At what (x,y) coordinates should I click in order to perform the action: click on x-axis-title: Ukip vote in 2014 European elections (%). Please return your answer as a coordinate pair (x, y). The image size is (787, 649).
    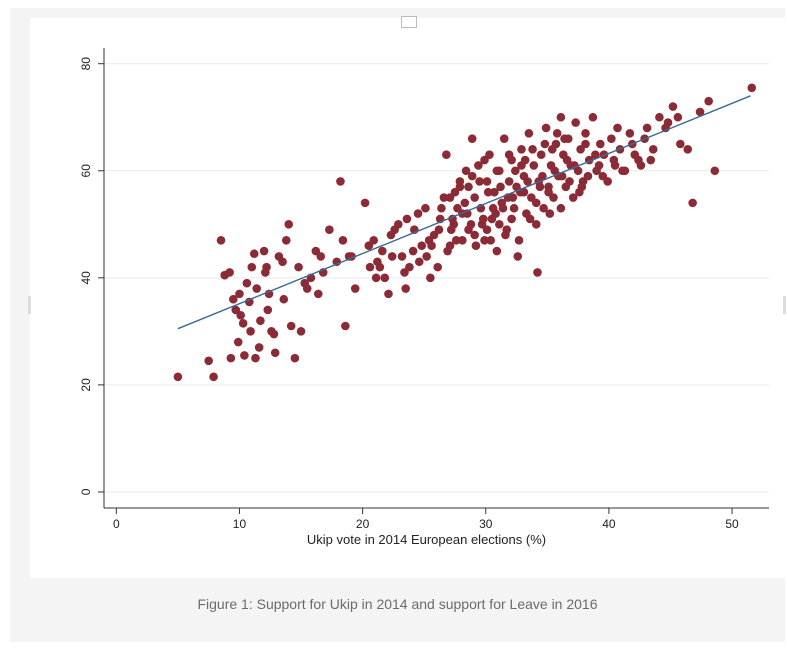
    Looking at the image, I should click on (426, 539).